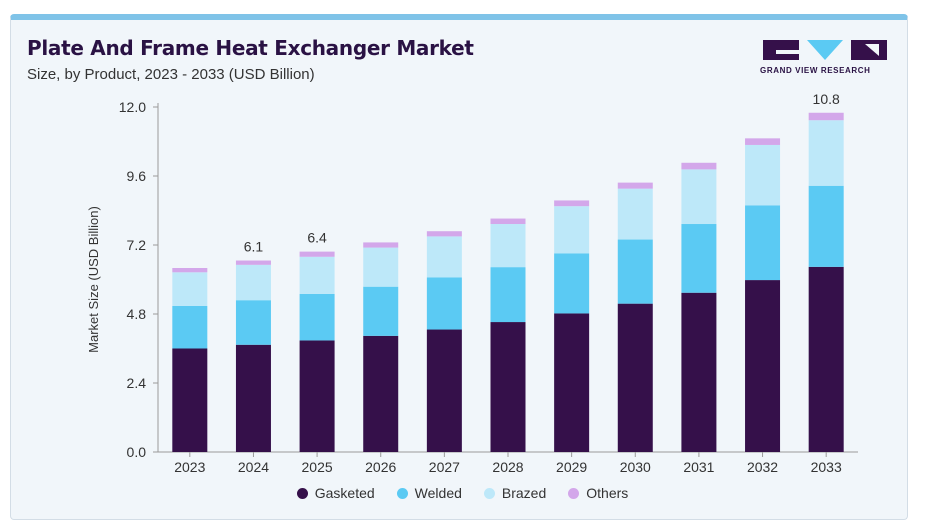  Describe the element at coordinates (763, 175) in the screenshot. I see `bar-brazed-2032` at that location.